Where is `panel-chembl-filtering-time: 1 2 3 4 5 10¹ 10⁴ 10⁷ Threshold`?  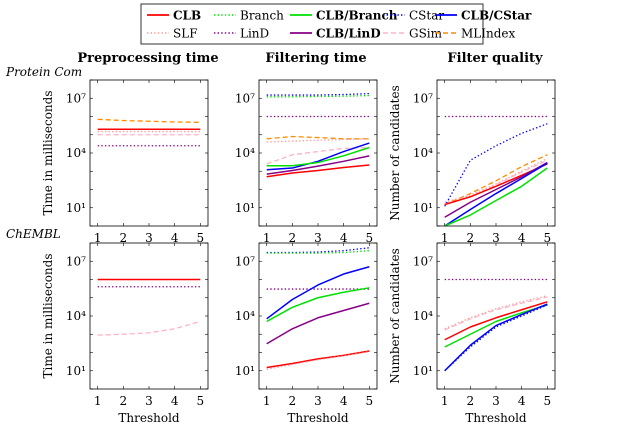 panel-chembl-filtering-time: 1 2 3 4 5 10¹ 10⁴ 10⁷ Threshold is located at coordinates (306, 333).